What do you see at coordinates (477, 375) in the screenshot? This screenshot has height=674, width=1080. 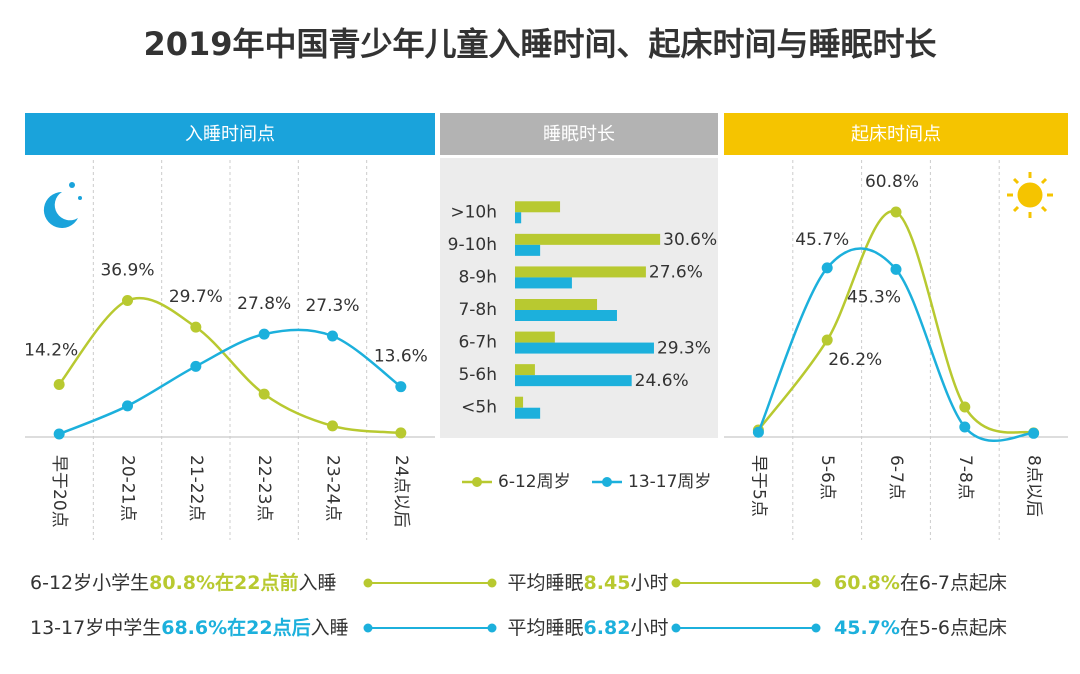 I see `y-tick-label: 5-6h` at bounding box center [477, 375].